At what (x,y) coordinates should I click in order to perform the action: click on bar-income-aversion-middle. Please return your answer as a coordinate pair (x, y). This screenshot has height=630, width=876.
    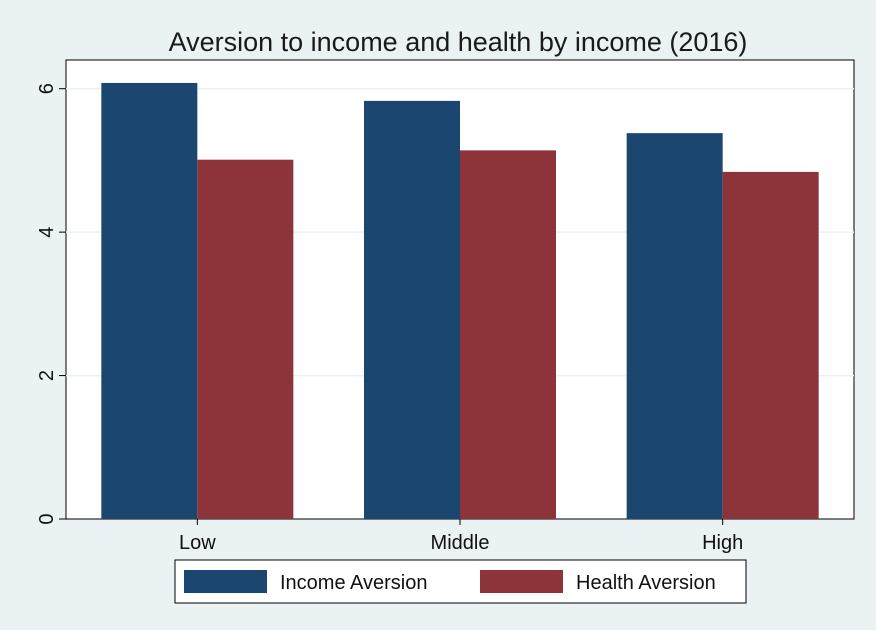
    Looking at the image, I should click on (412, 309).